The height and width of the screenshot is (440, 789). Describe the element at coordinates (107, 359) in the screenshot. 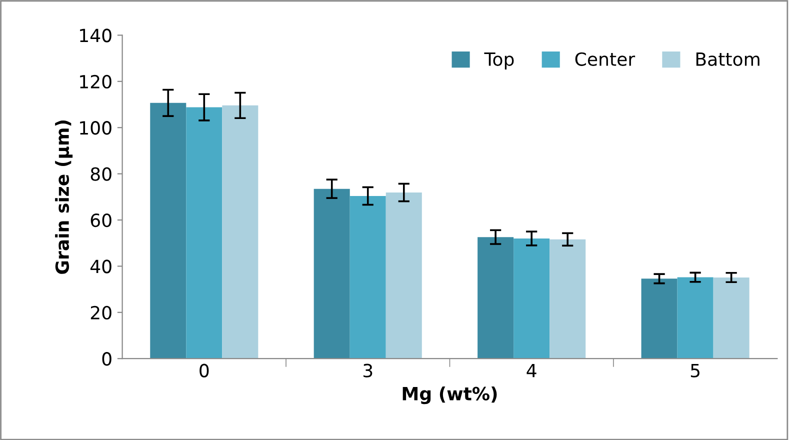

I see `y-tick-label: 0` at that location.